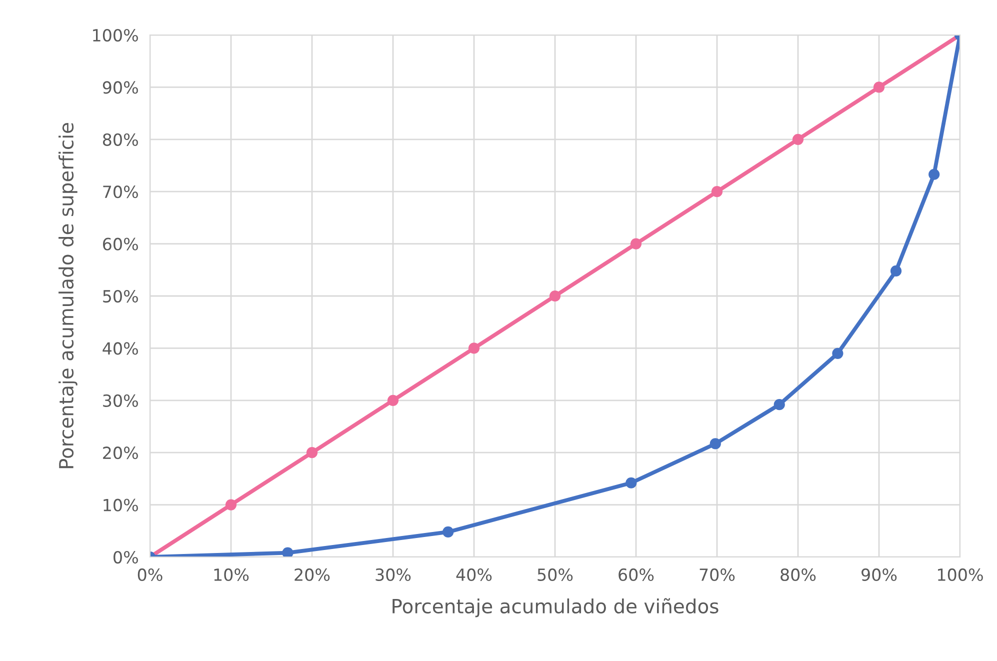 Image resolution: width=997 pixels, height=661 pixels. I want to click on x-tick-label: 50%, so click(555, 575).